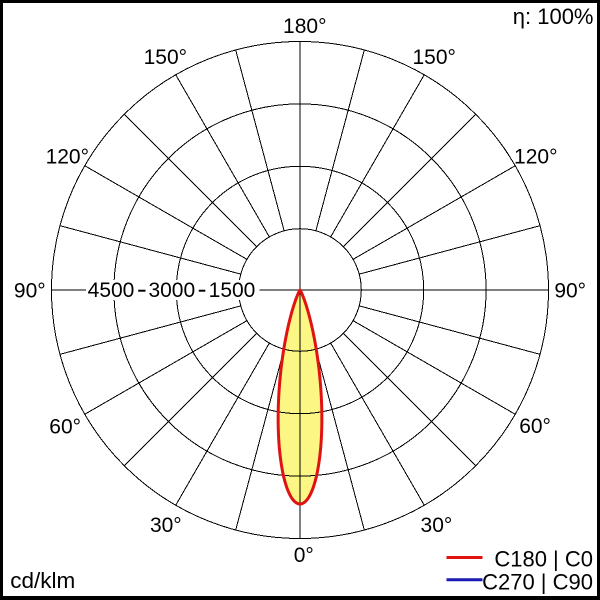 The height and width of the screenshot is (600, 600). Describe the element at coordinates (543, 559) in the screenshot. I see `svg-text: C180 | C0` at that location.